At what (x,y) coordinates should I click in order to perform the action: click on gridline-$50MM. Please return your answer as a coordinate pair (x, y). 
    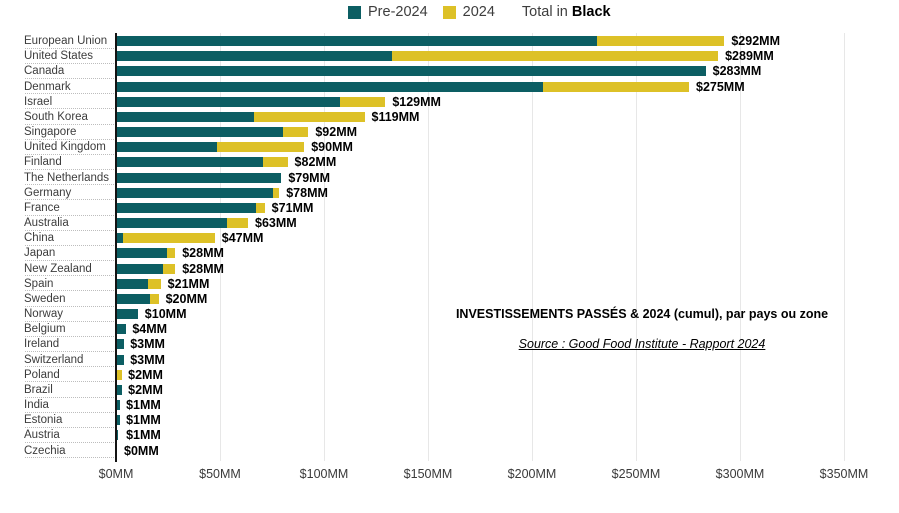
    Looking at the image, I should click on (220, 247).